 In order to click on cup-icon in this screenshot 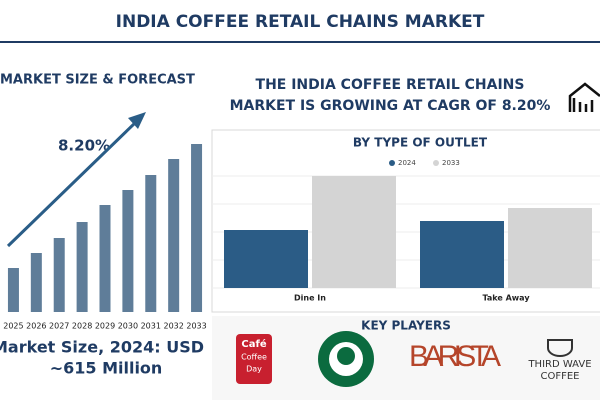, I will do `click(560, 348)`.